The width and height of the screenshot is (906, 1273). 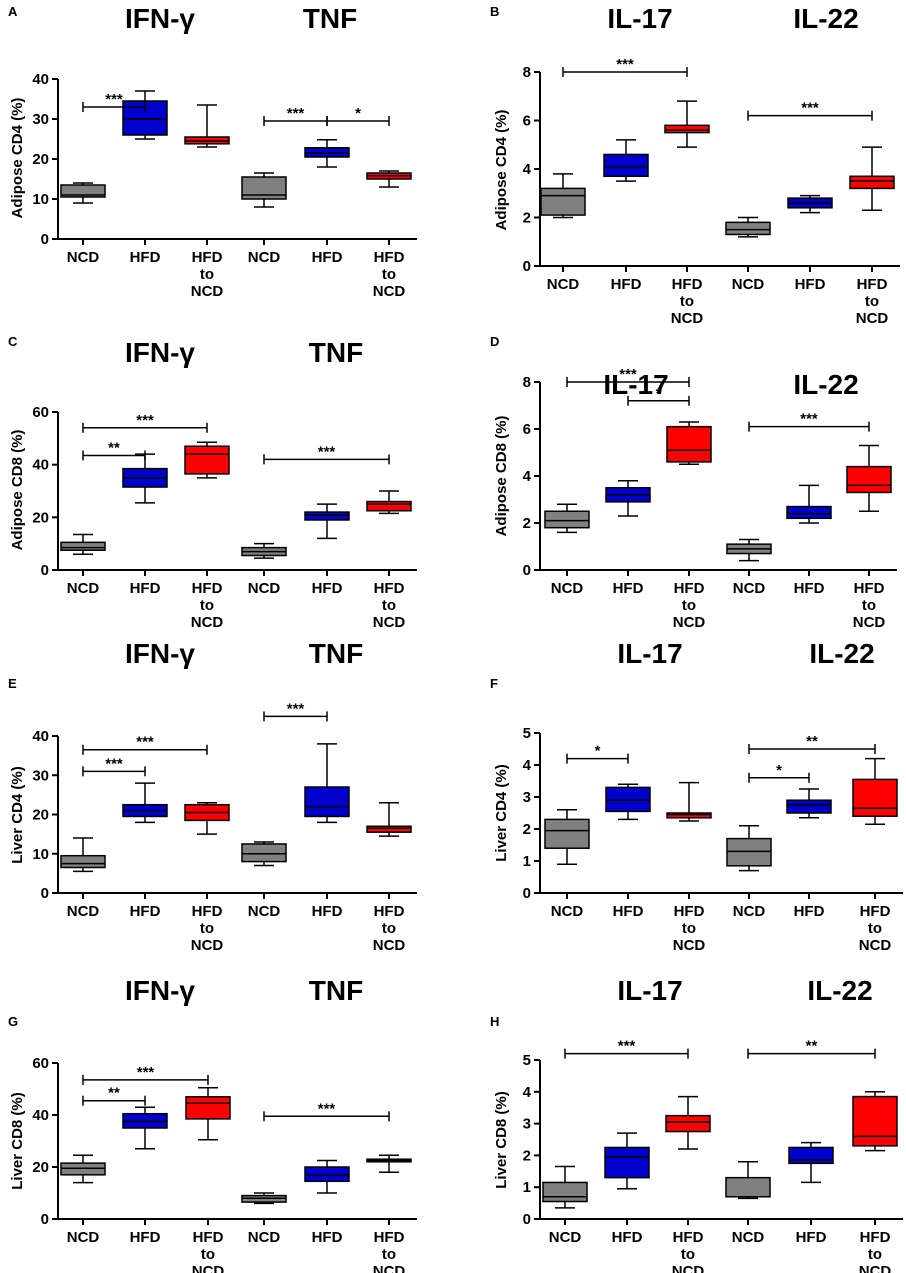 What do you see at coordinates (527, 429) in the screenshot?
I see `y-tick-label: 6` at bounding box center [527, 429].